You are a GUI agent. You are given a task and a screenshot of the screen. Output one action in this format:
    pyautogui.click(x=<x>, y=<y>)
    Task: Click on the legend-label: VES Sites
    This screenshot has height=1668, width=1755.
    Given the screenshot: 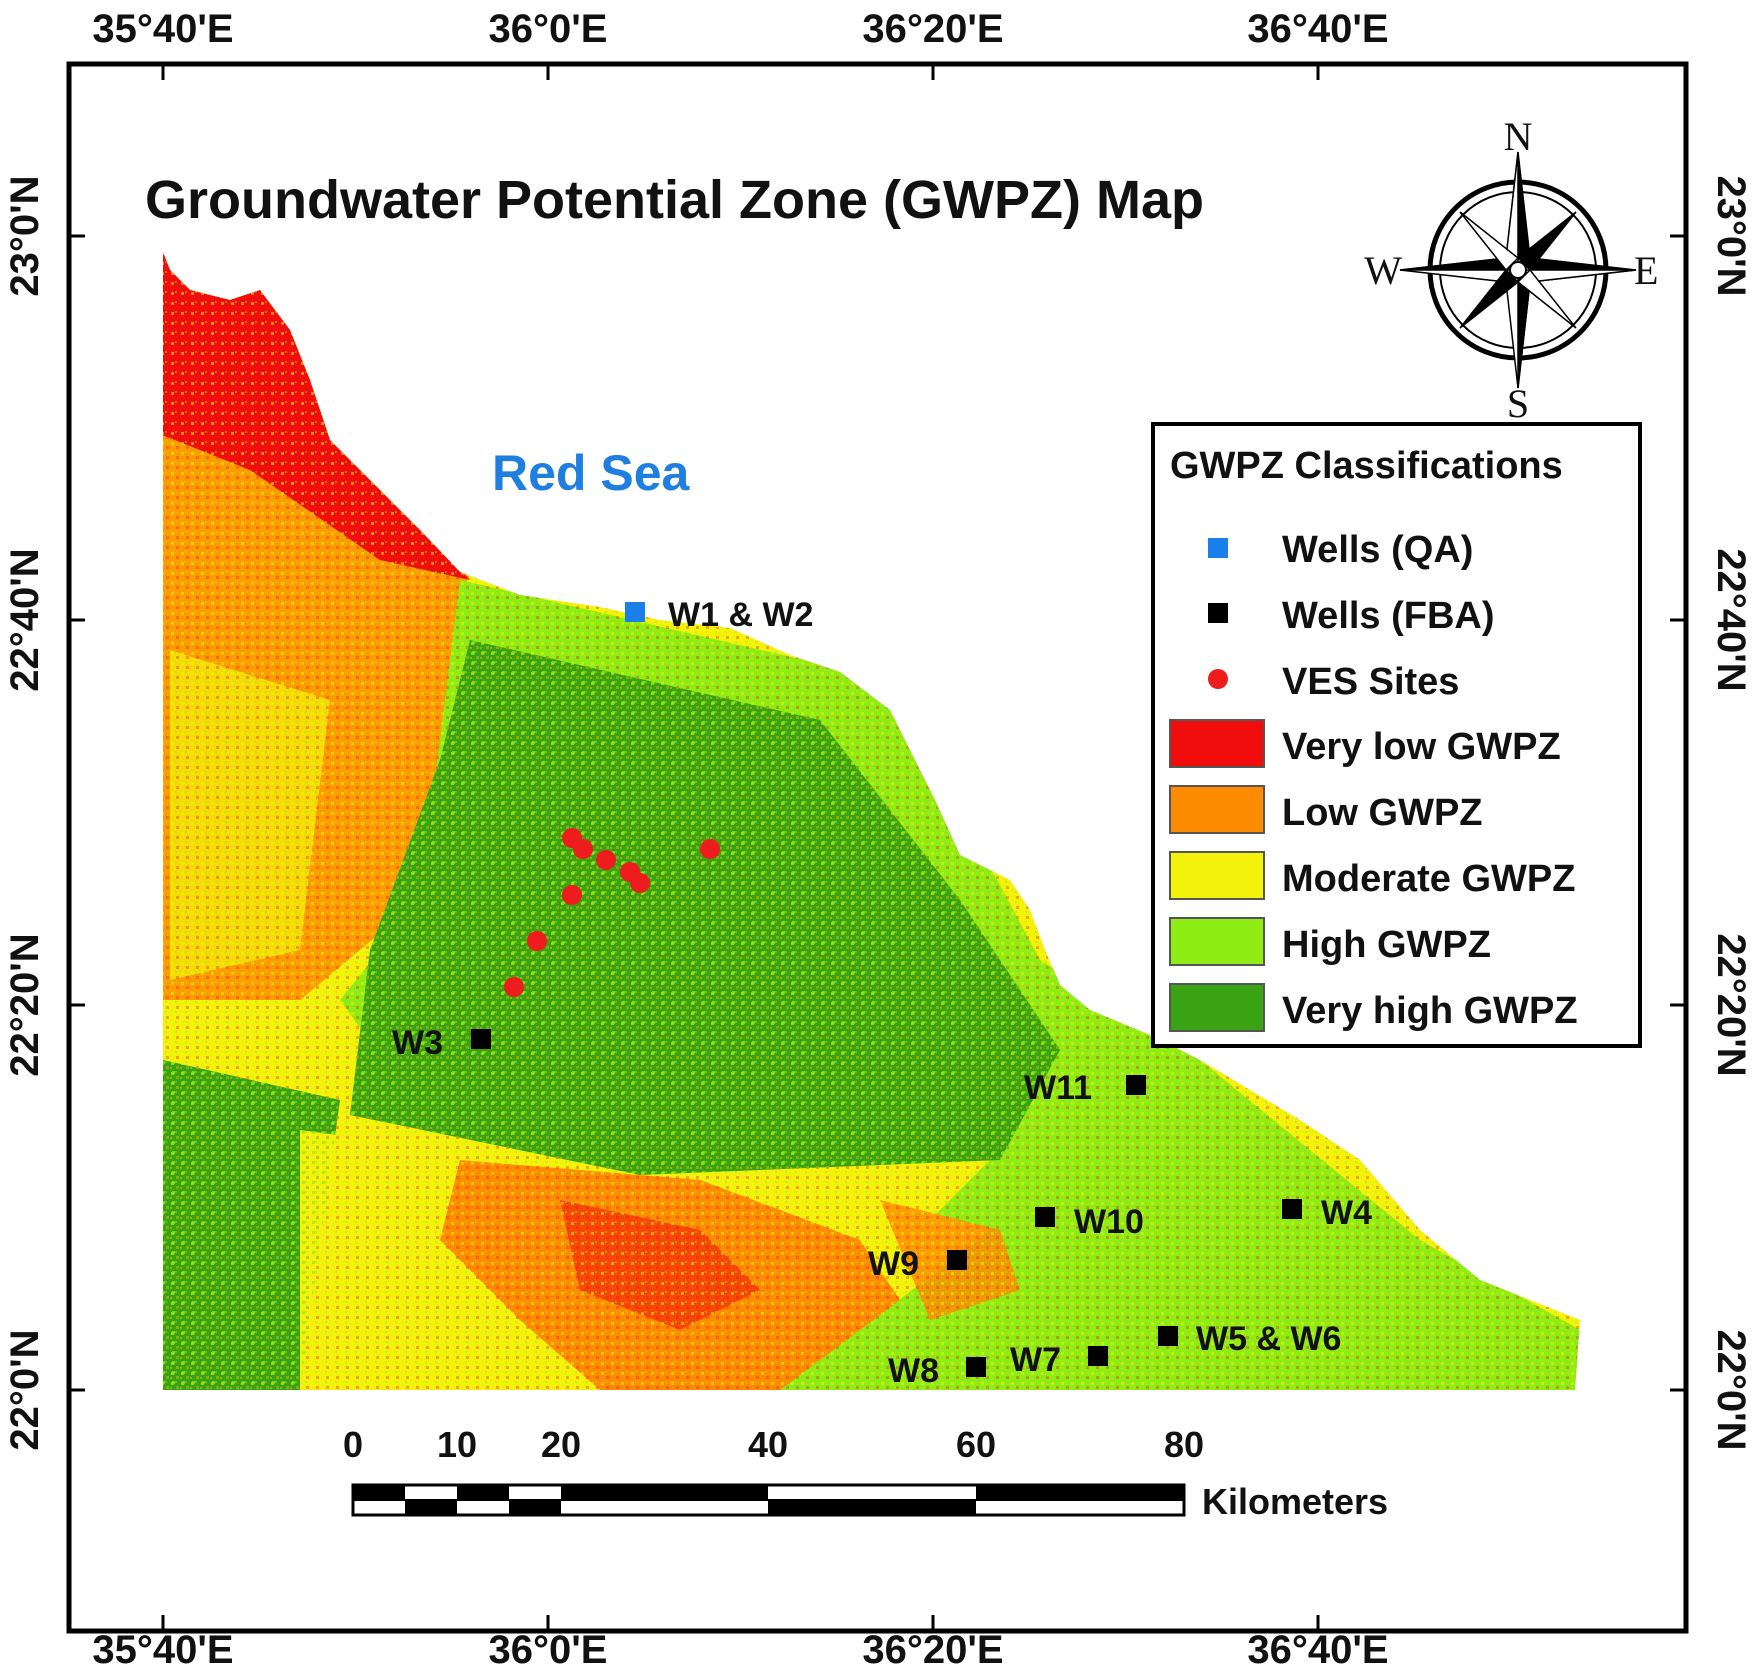 What is the action you would take?
    pyautogui.click(x=1370, y=682)
    